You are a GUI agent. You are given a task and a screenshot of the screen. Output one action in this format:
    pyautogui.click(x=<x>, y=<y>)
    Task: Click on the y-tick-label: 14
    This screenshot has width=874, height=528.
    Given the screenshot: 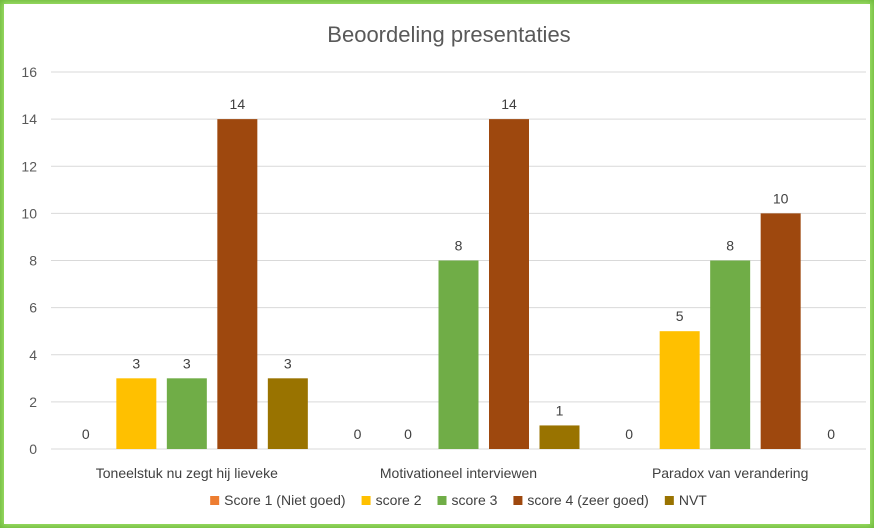 What is the action you would take?
    pyautogui.click(x=29, y=119)
    